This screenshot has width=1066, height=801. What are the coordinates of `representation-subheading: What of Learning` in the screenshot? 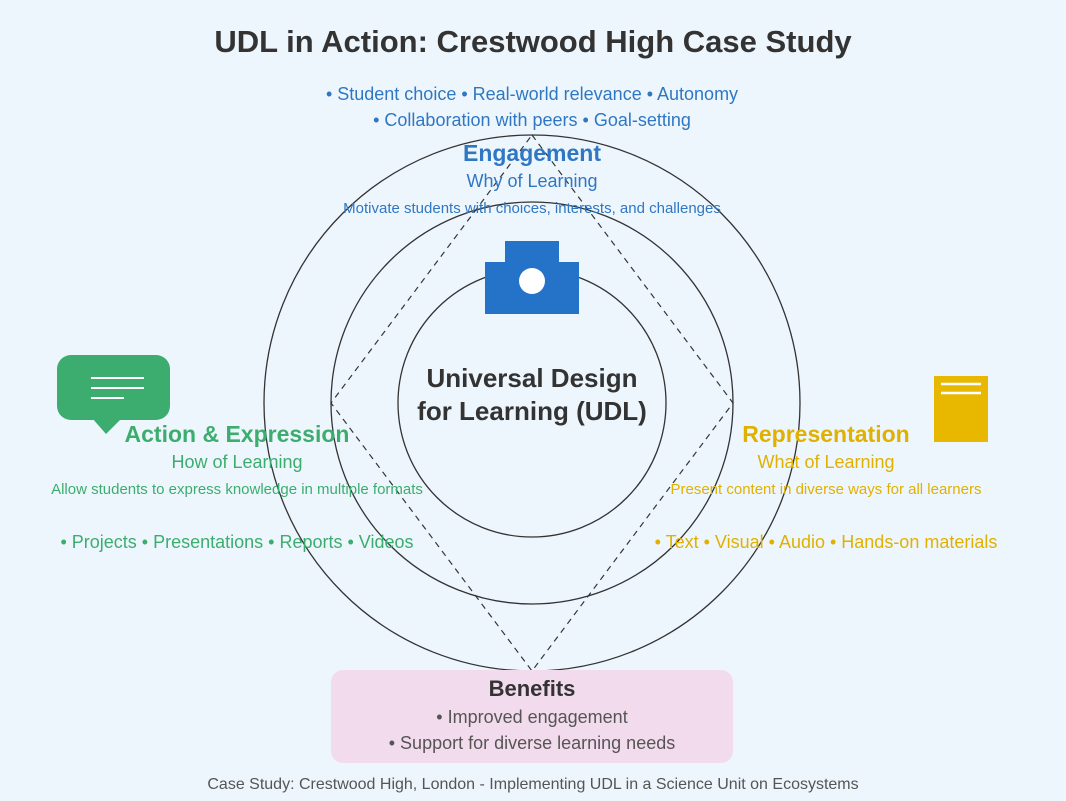 It's located at (826, 462).